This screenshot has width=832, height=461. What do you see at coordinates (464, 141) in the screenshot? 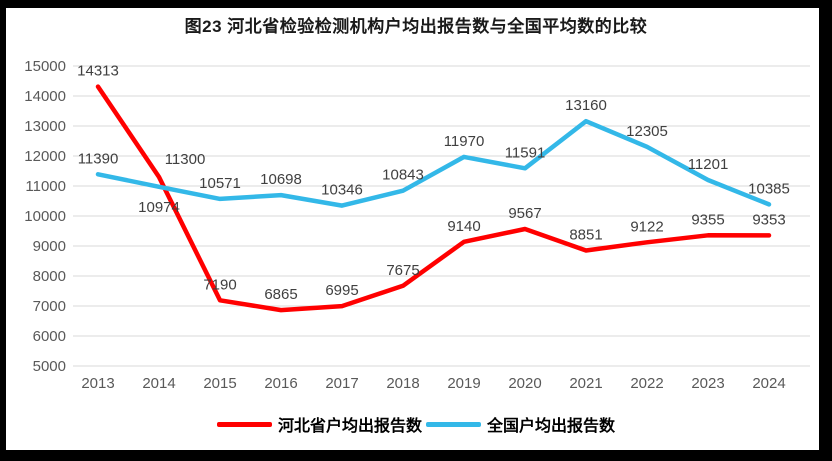
I see `data-point-label: 11970` at bounding box center [464, 141].